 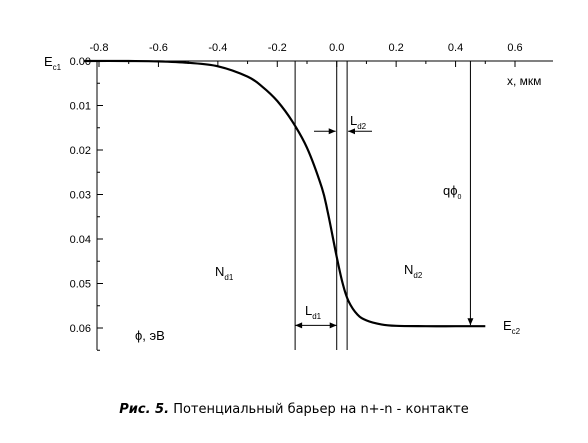 I want to click on y-tick-label: 0.06, so click(x=80, y=329).